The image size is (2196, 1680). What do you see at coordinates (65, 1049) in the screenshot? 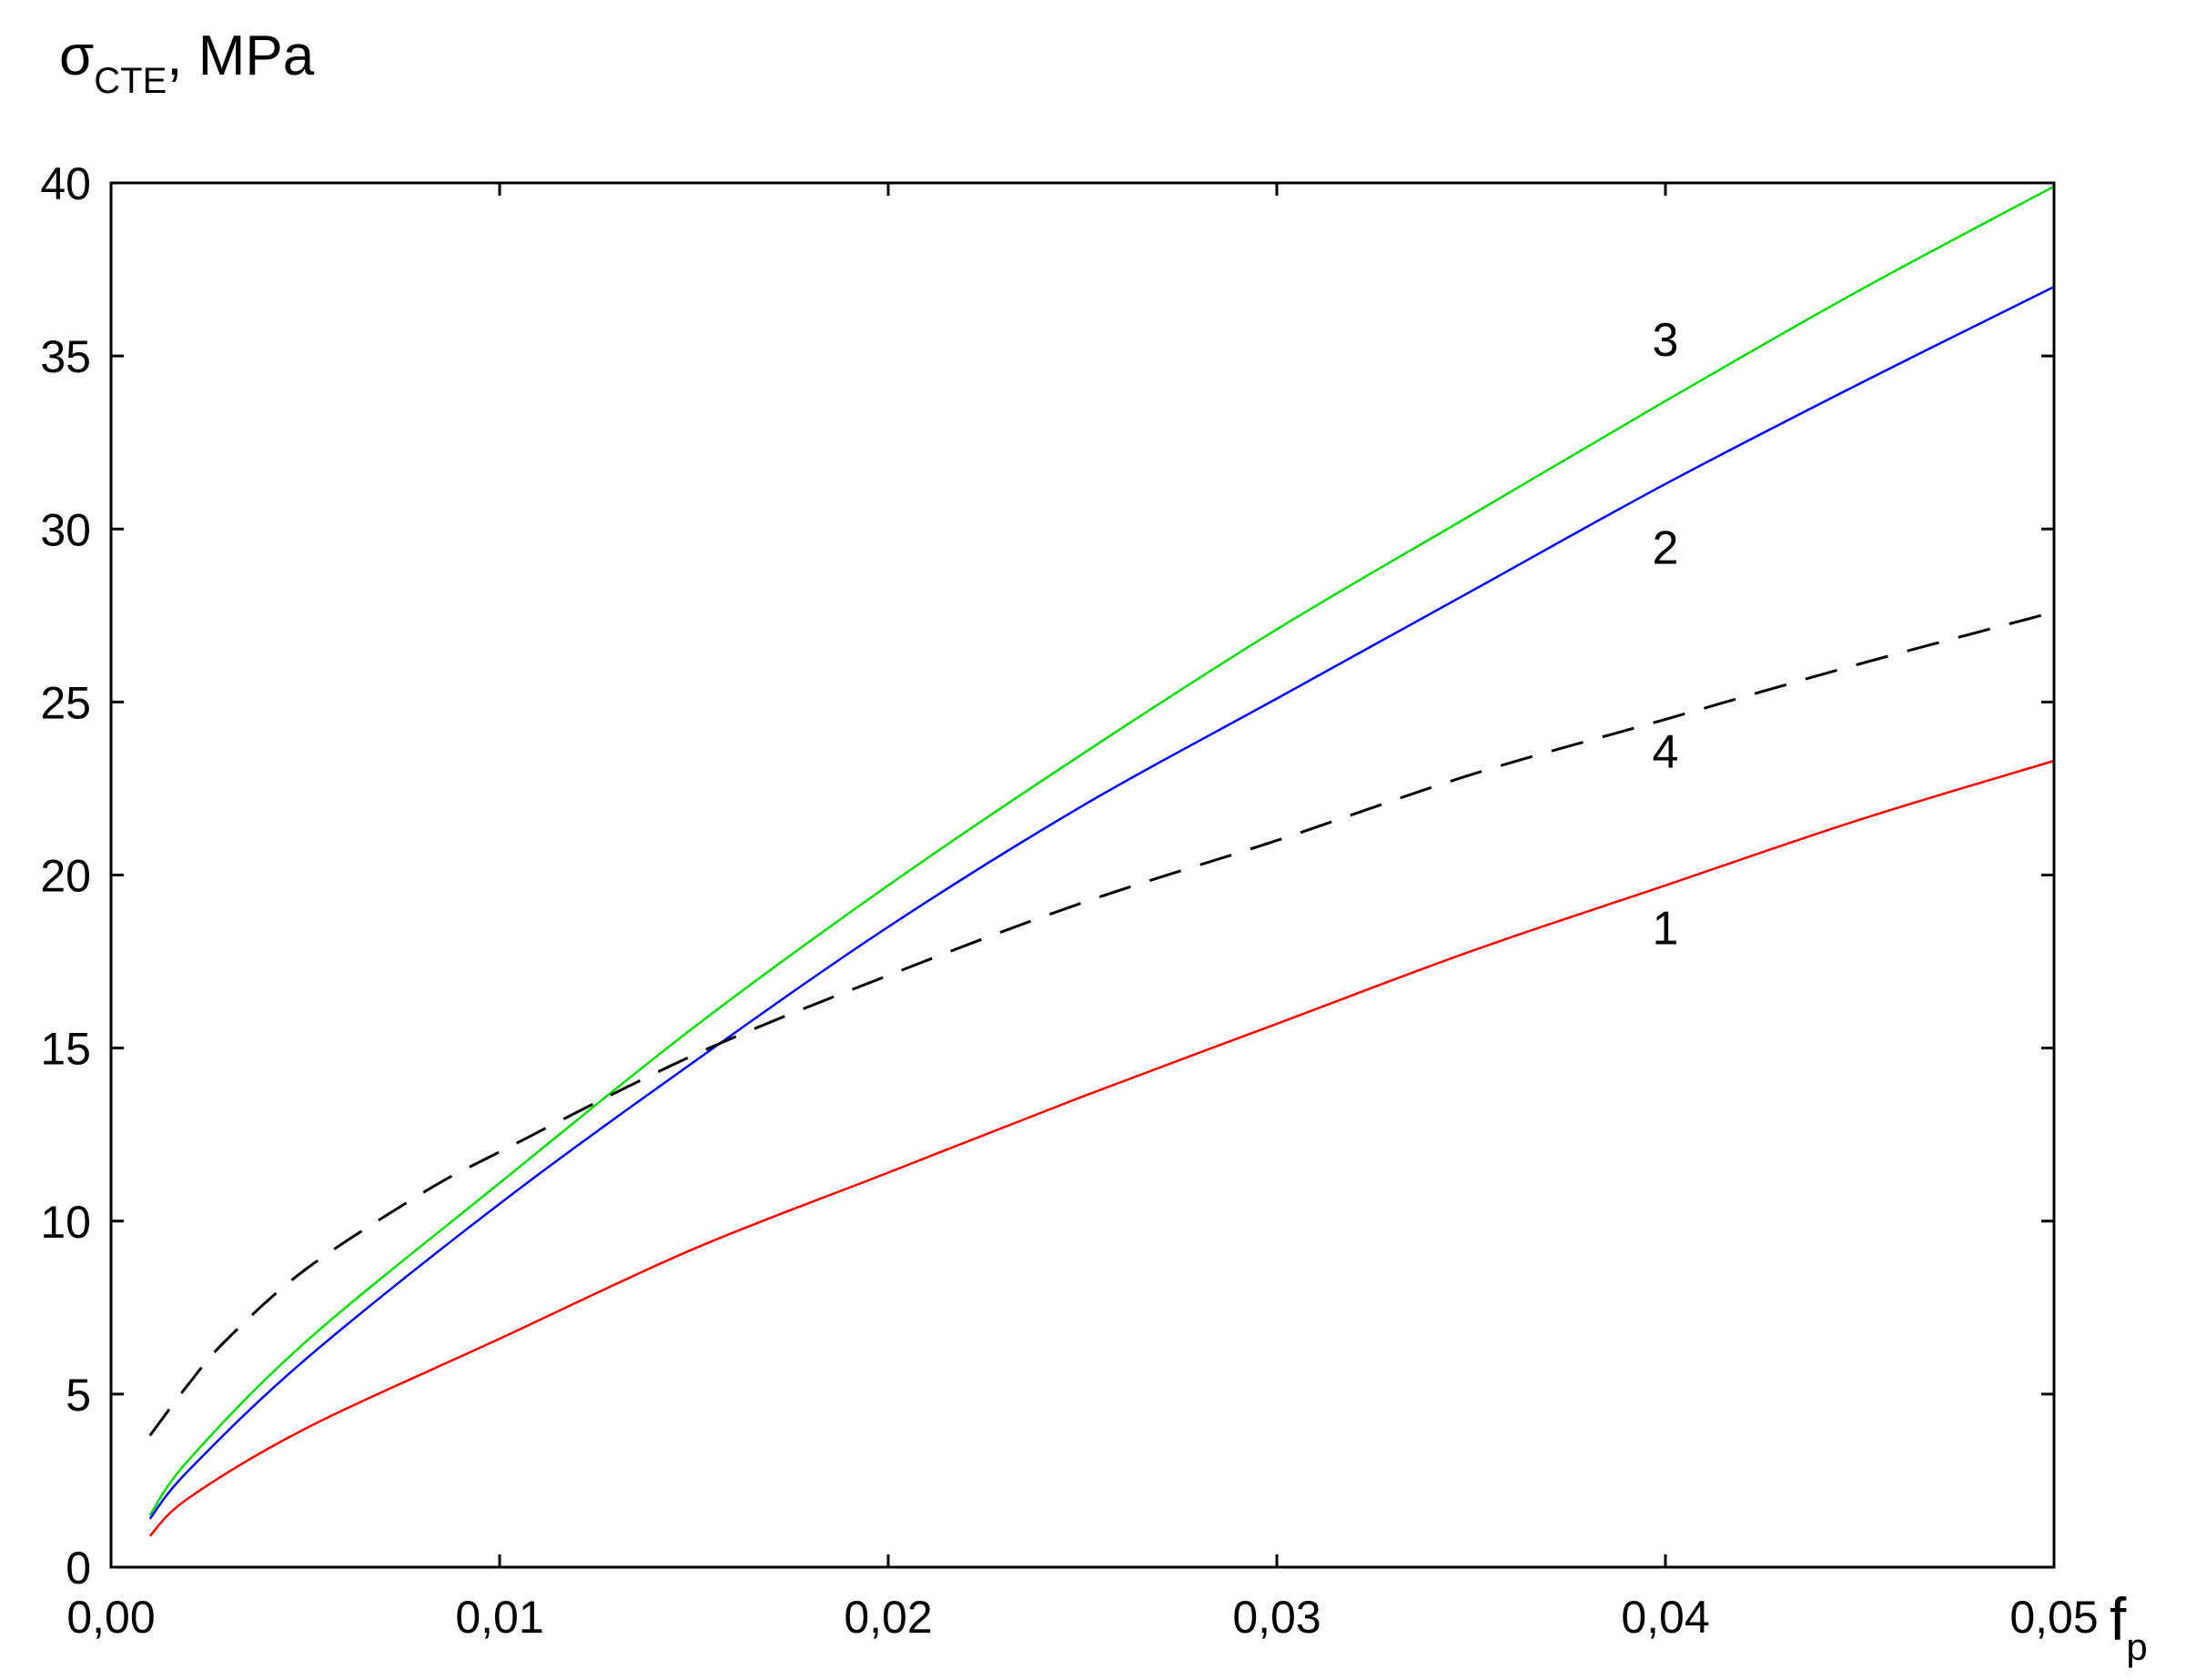
I see `y-tick-label: 15` at bounding box center [65, 1049].